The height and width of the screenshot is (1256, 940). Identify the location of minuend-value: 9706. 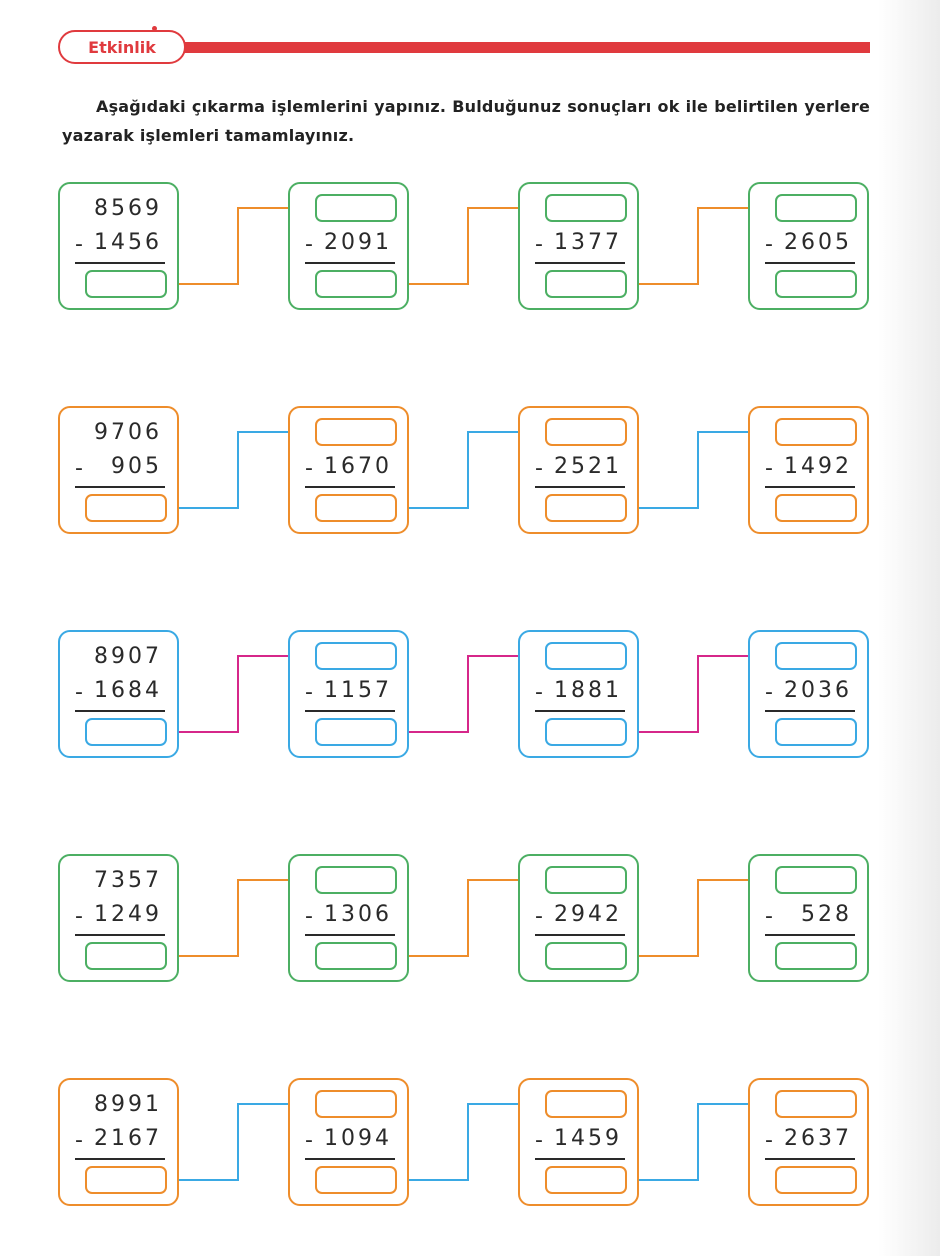
(128, 432).